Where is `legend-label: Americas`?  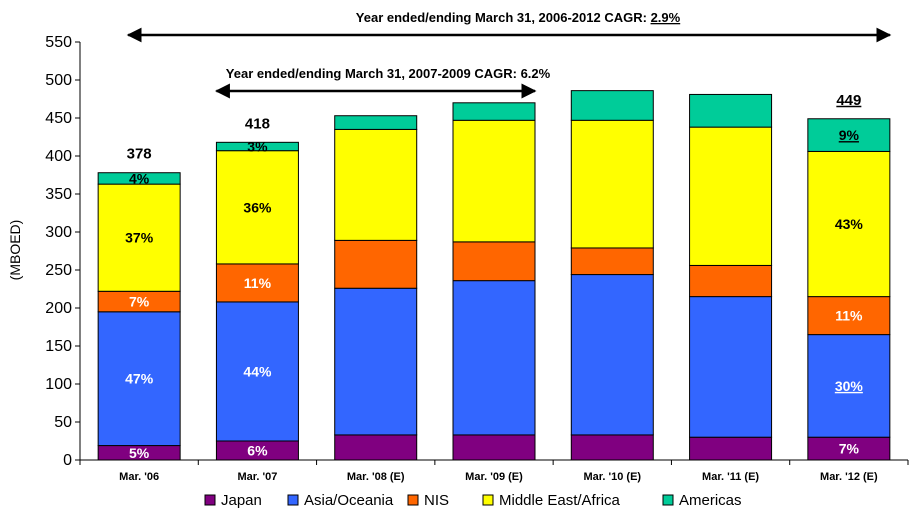 legend-label: Americas is located at coordinates (710, 500).